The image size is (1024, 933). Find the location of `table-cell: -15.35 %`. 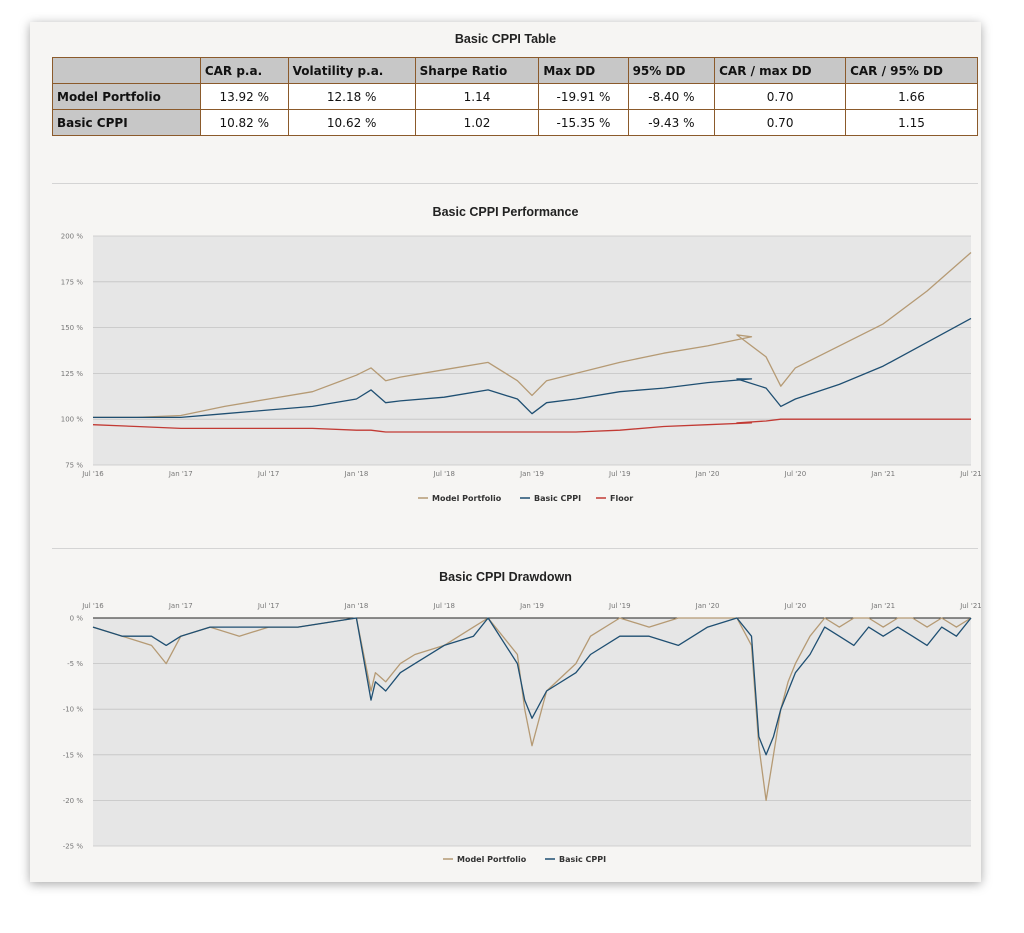

table-cell: -15.35 % is located at coordinates (583, 122).